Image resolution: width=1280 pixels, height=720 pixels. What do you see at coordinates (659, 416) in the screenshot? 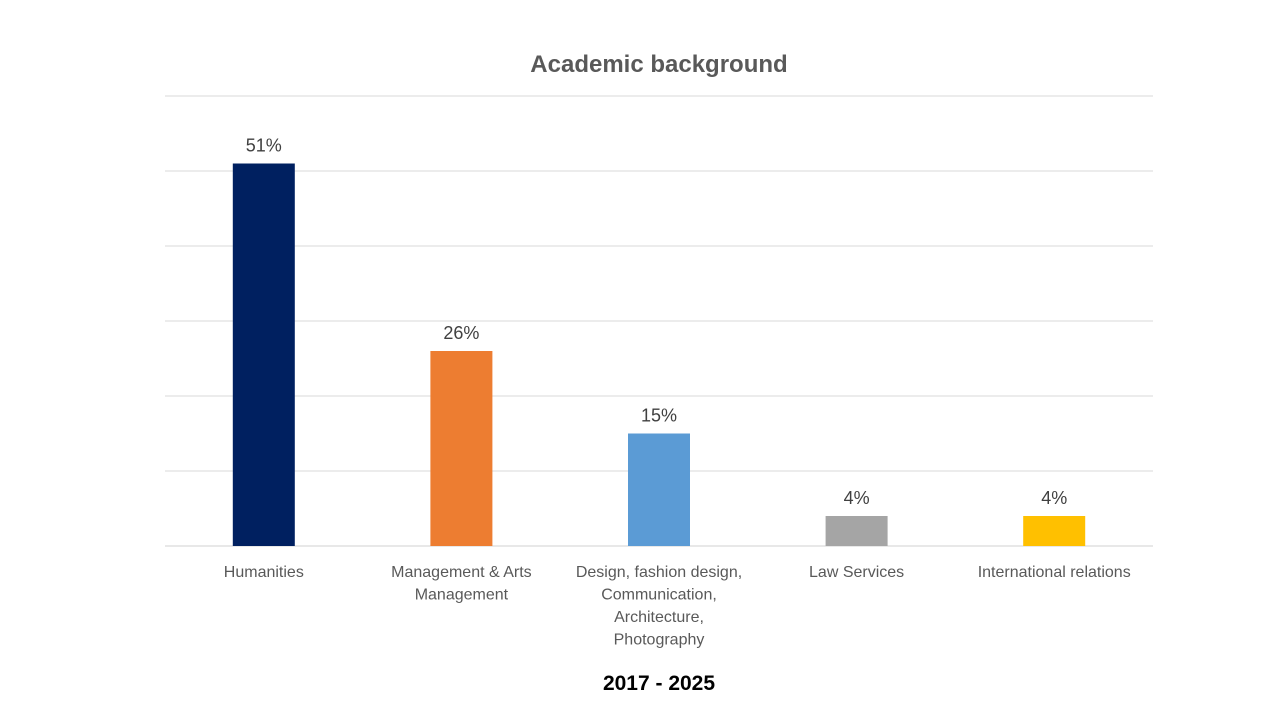
I see `value-label-2: 15%` at bounding box center [659, 416].